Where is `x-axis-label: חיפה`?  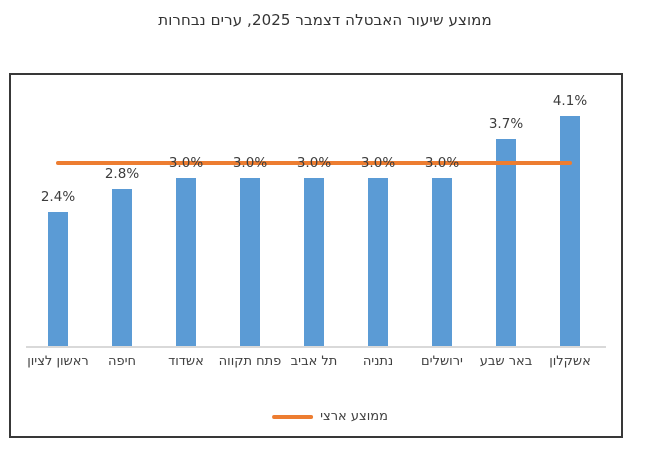
x-axis-label: חיפה is located at coordinates (121, 361).